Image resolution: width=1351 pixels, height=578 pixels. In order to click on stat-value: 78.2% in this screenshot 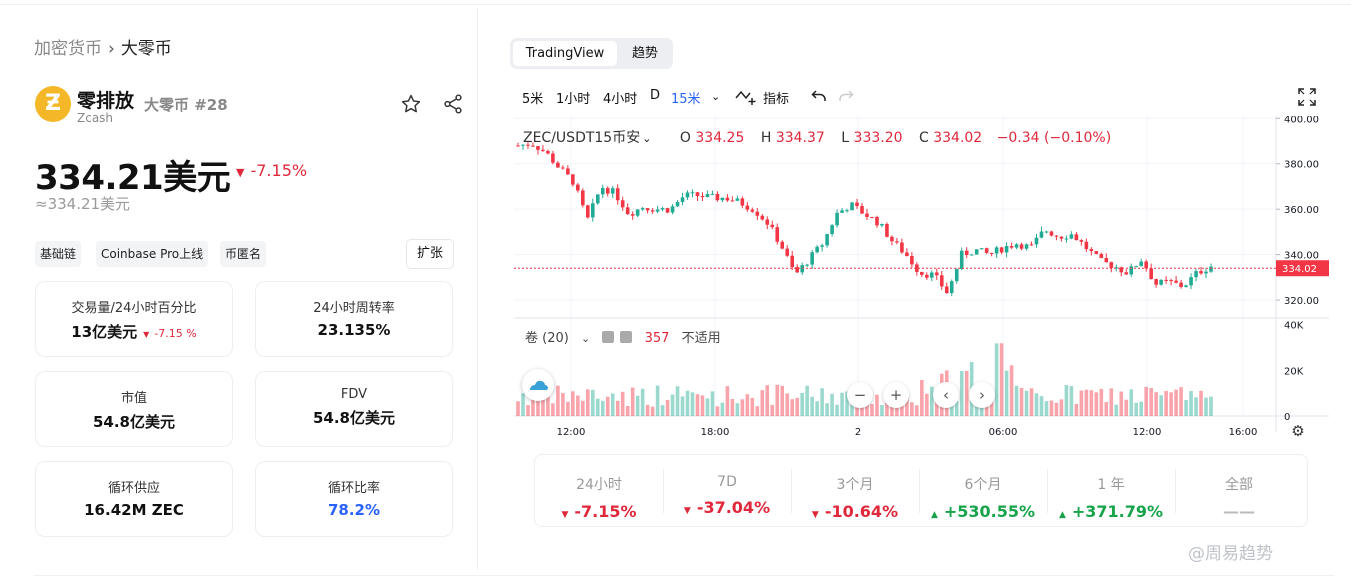, I will do `click(354, 510)`.